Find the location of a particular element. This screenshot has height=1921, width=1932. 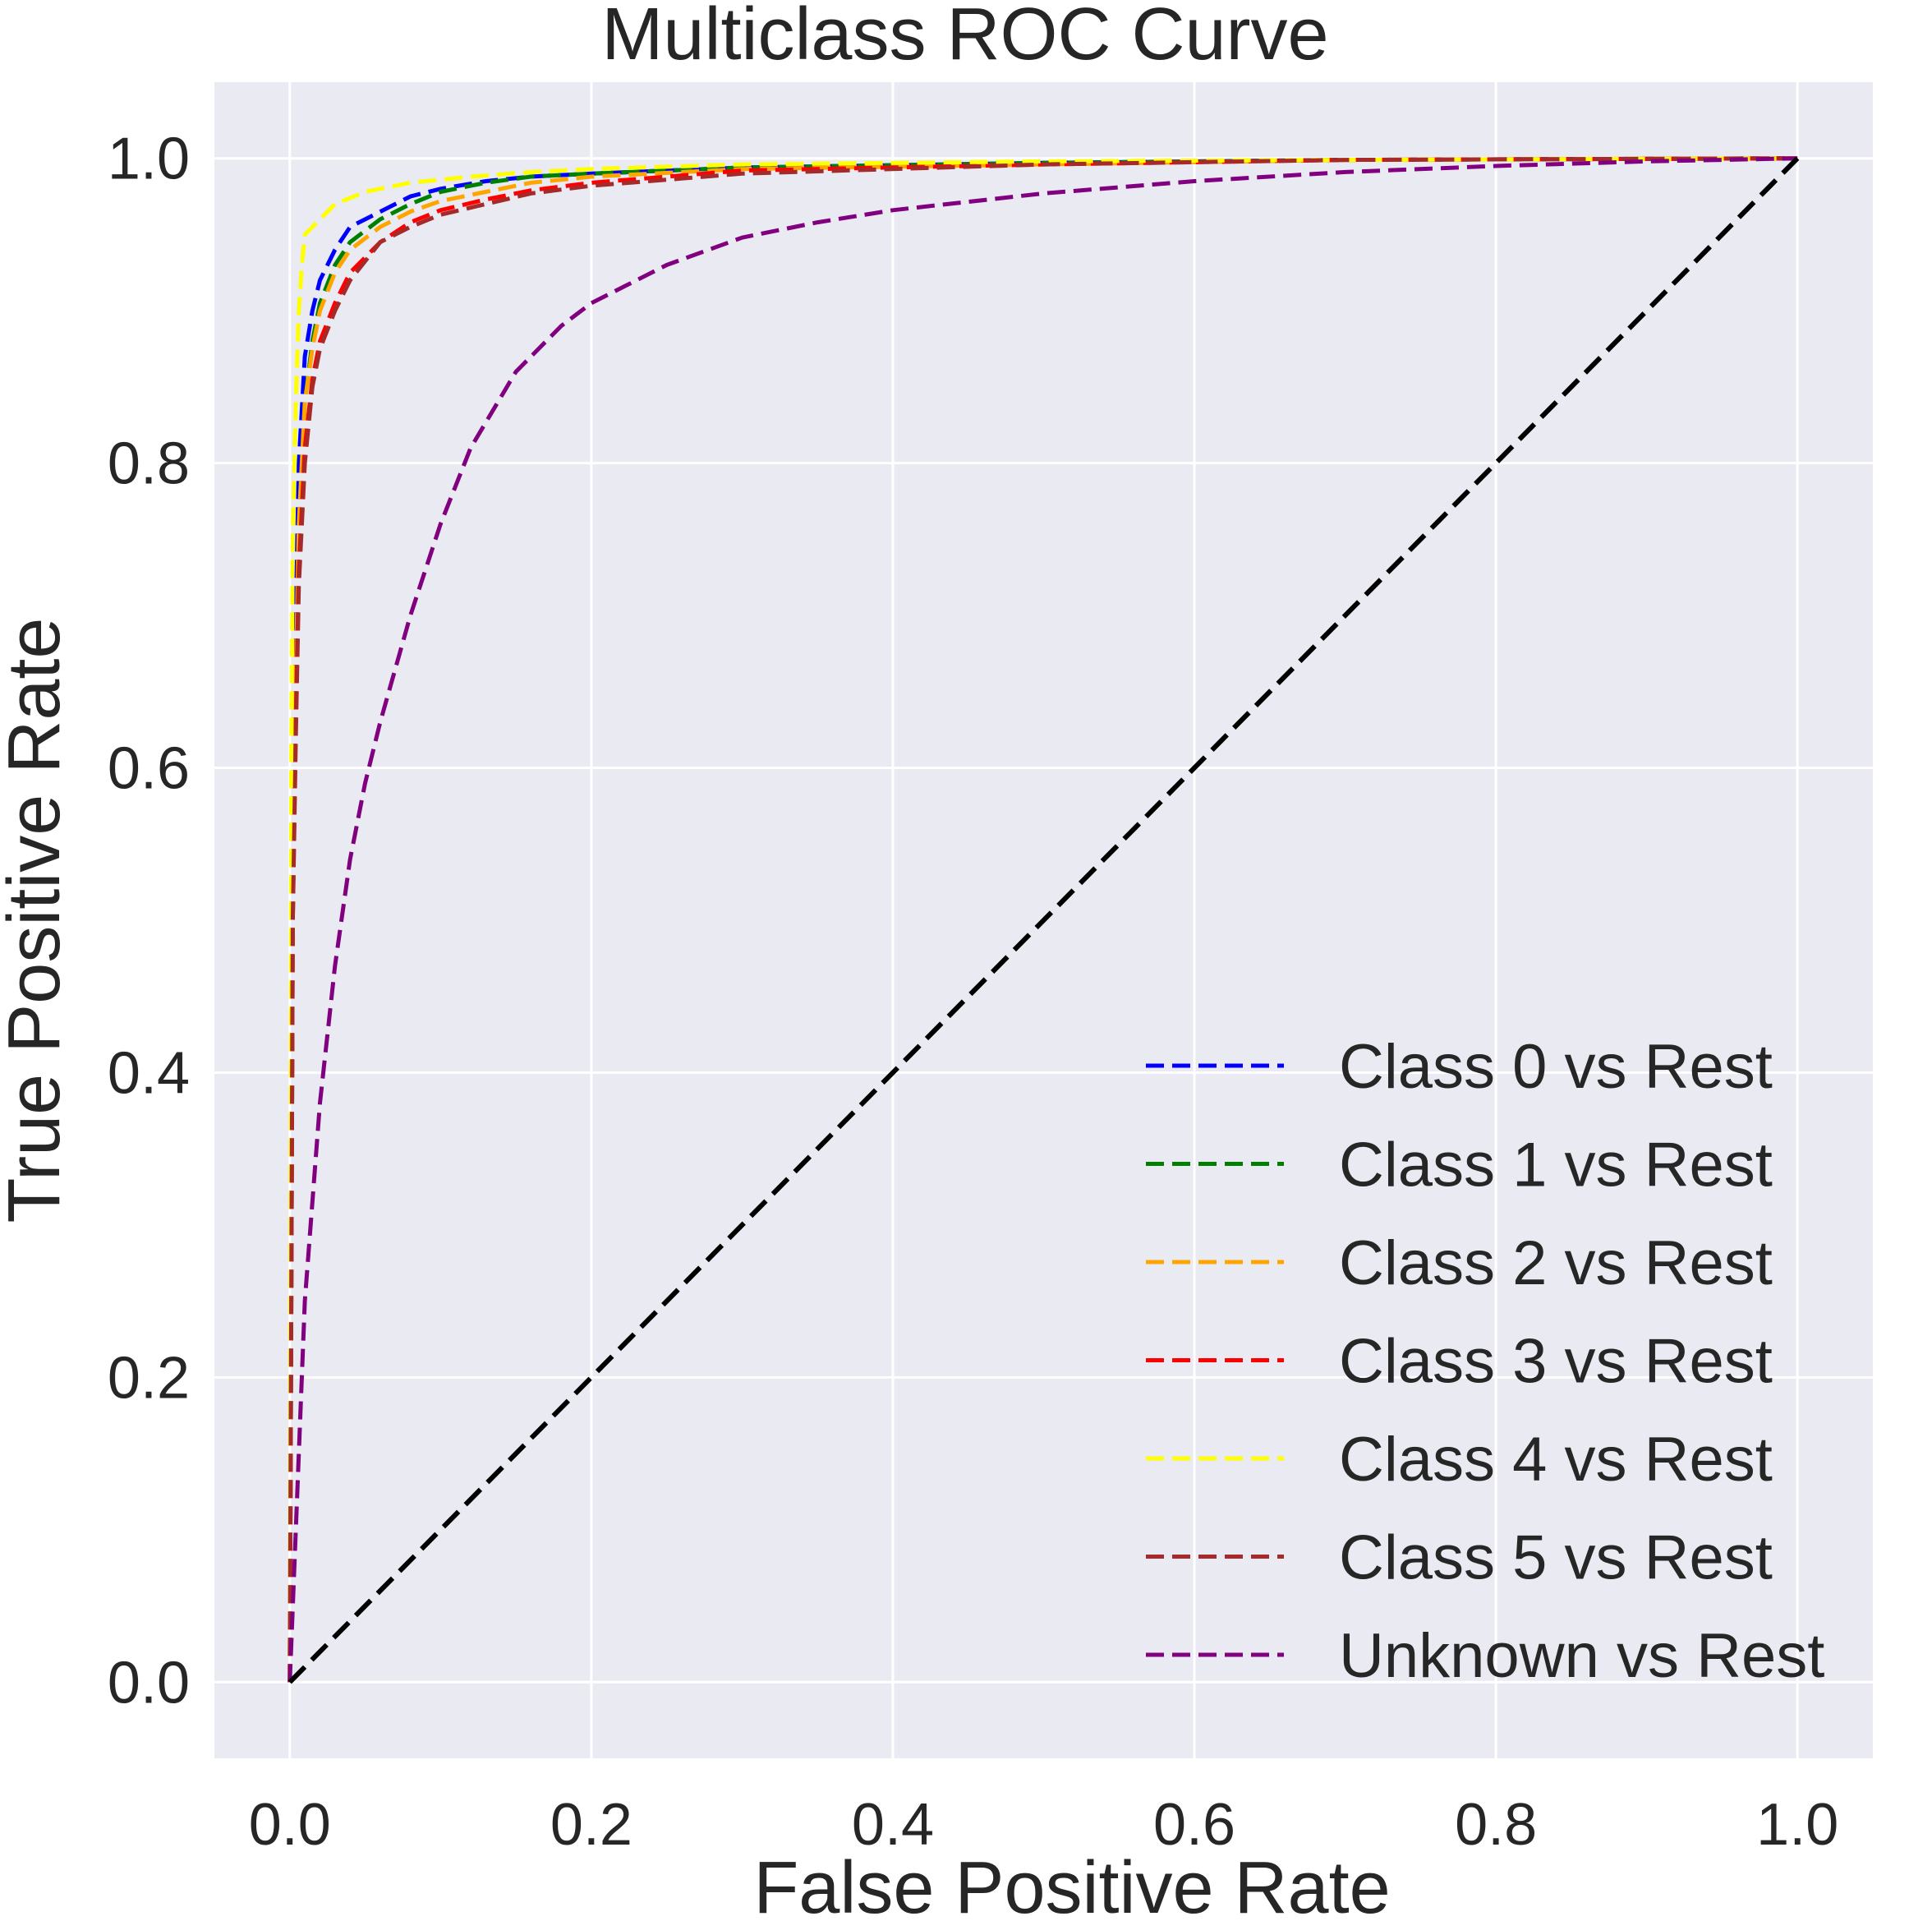

y-tick-label: 0.8 is located at coordinates (149, 464).